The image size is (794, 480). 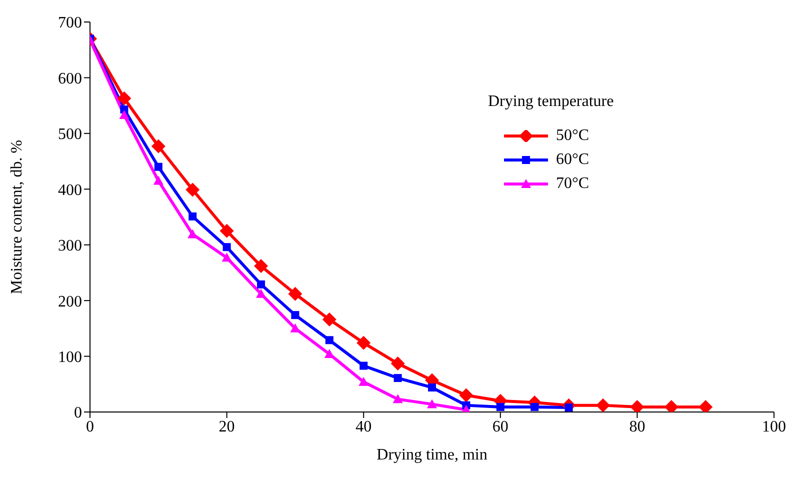 I want to click on y-tick-label: 300, so click(x=70, y=246).